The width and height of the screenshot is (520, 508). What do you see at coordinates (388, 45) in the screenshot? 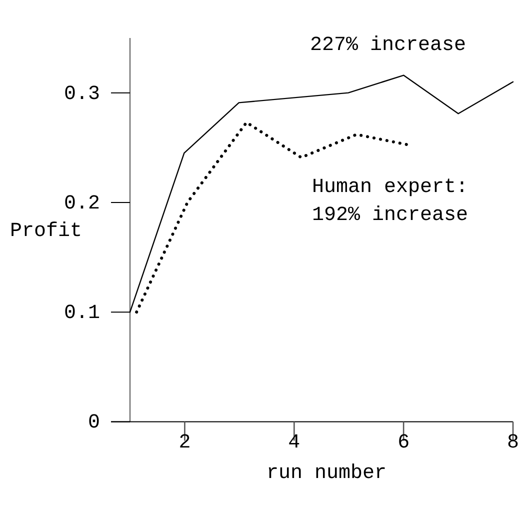
I see `annotation: 227% increase` at bounding box center [388, 45].